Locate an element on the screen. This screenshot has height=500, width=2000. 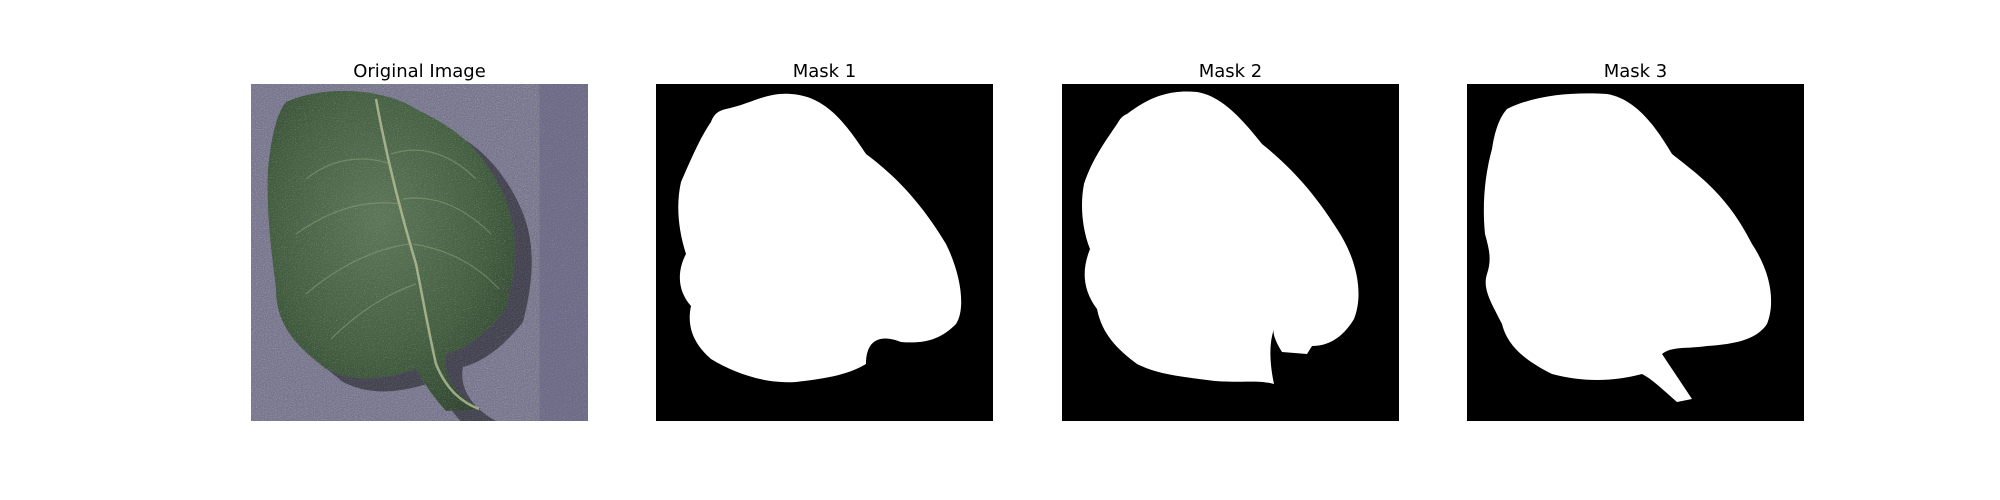
panel-title: Mask 1 is located at coordinates (824, 71).